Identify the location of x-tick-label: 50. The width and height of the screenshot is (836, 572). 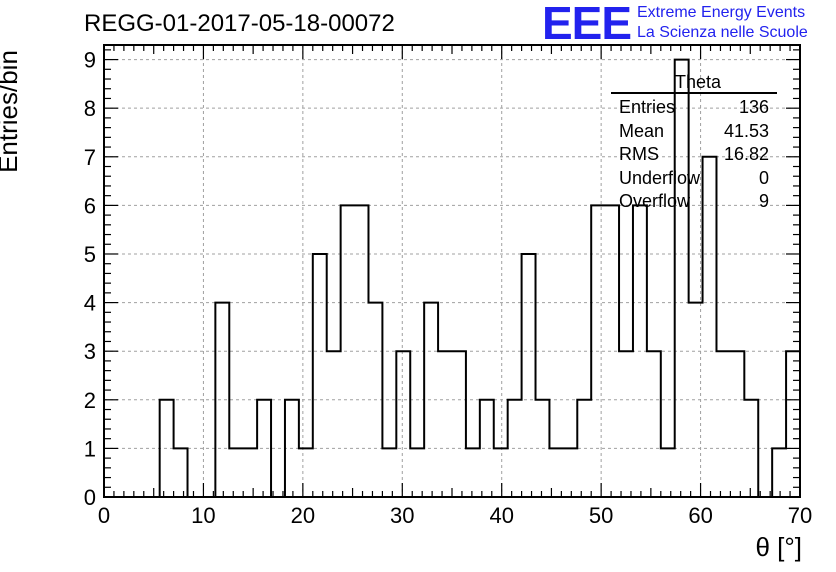
(601, 515).